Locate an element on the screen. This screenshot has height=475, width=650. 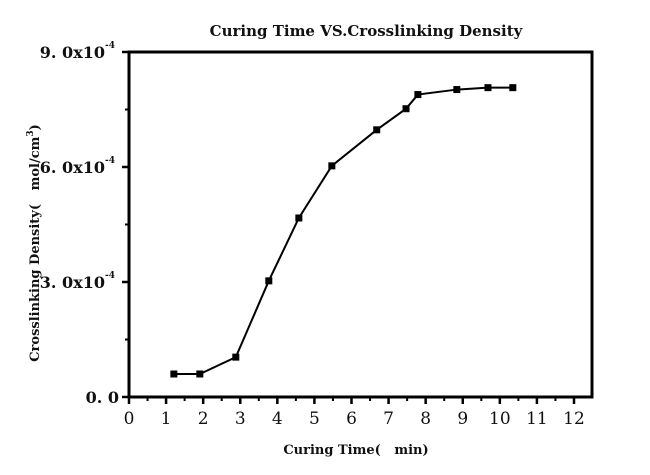
x-tick-label: 8 is located at coordinates (425, 419).